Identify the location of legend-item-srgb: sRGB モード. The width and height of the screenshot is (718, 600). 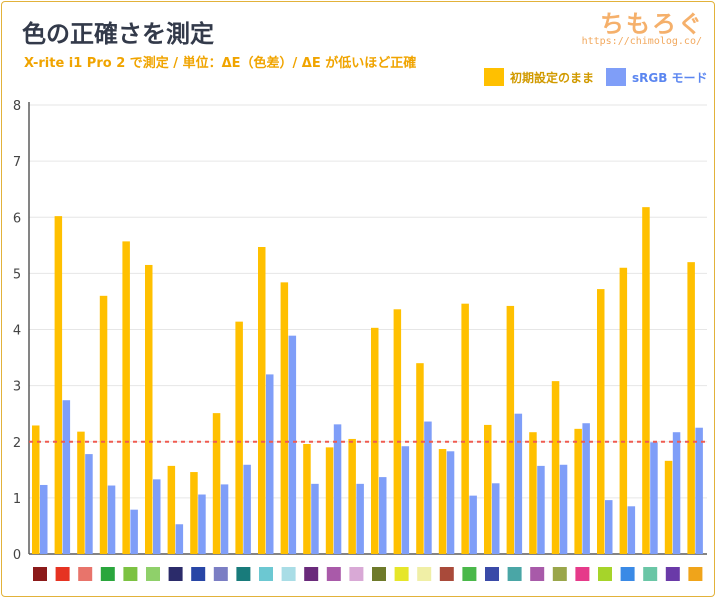
(657, 77).